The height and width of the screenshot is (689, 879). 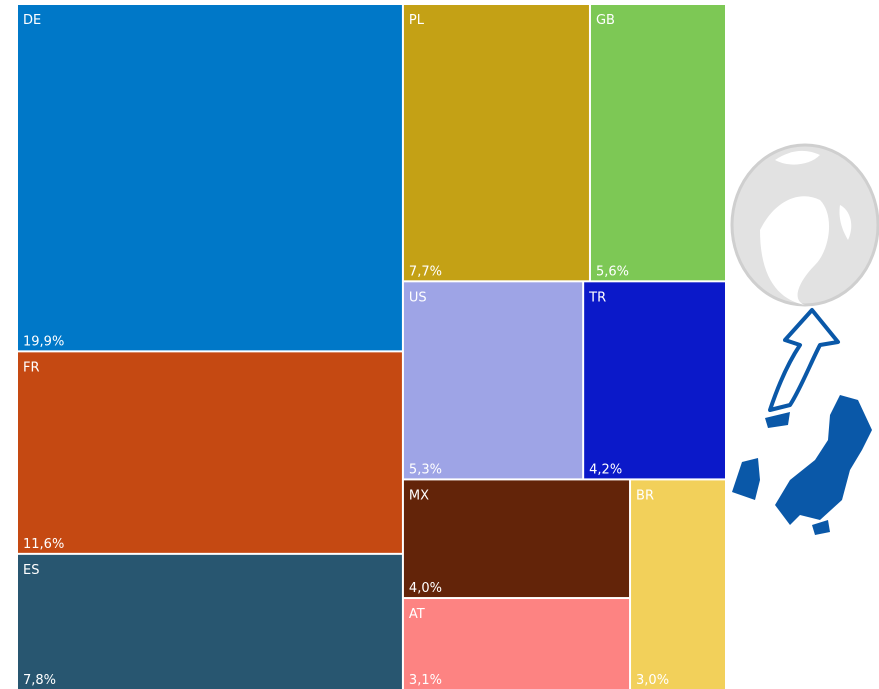 I want to click on tile-value: 3,0%, so click(x=652, y=680).